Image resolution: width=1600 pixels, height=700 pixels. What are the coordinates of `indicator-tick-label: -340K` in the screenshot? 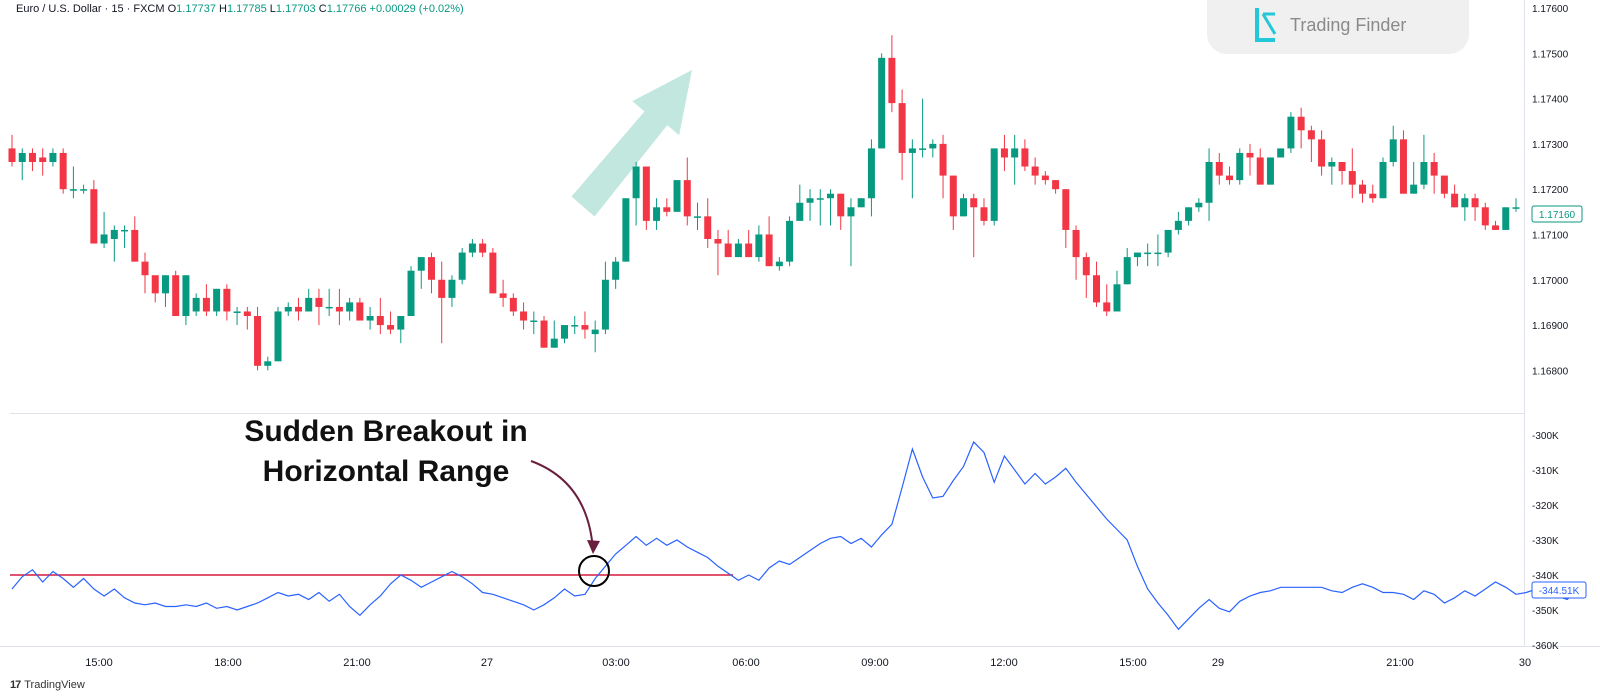 It's located at (1545, 576).